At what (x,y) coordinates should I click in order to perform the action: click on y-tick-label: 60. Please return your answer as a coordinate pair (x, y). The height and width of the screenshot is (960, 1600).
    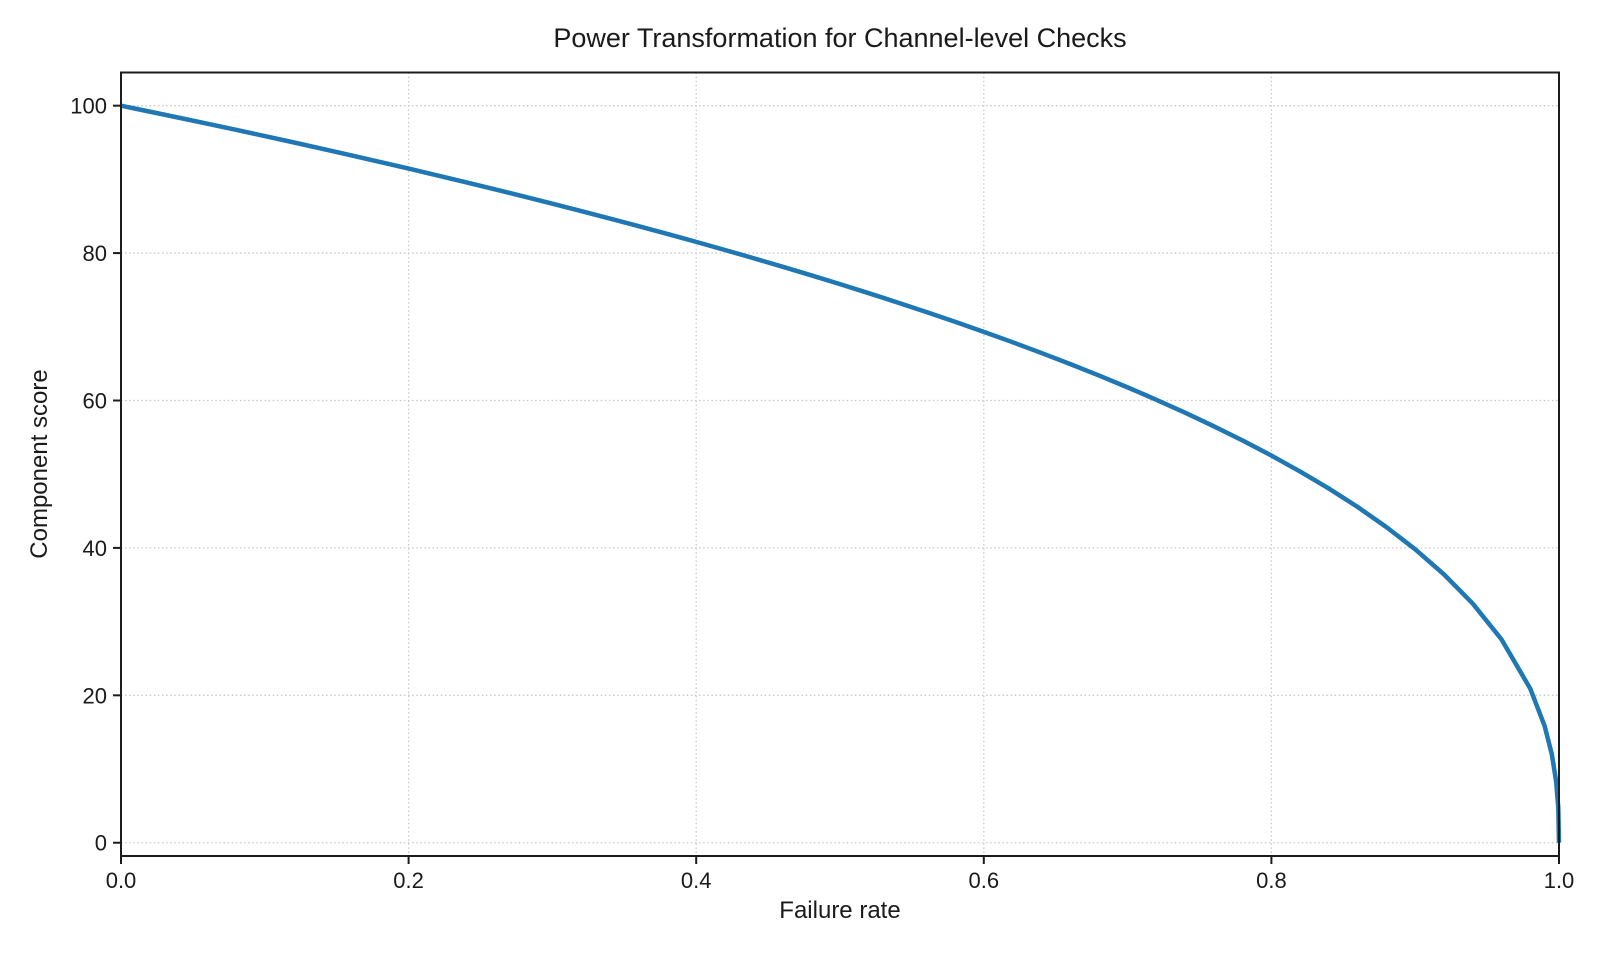
    Looking at the image, I should click on (95, 400).